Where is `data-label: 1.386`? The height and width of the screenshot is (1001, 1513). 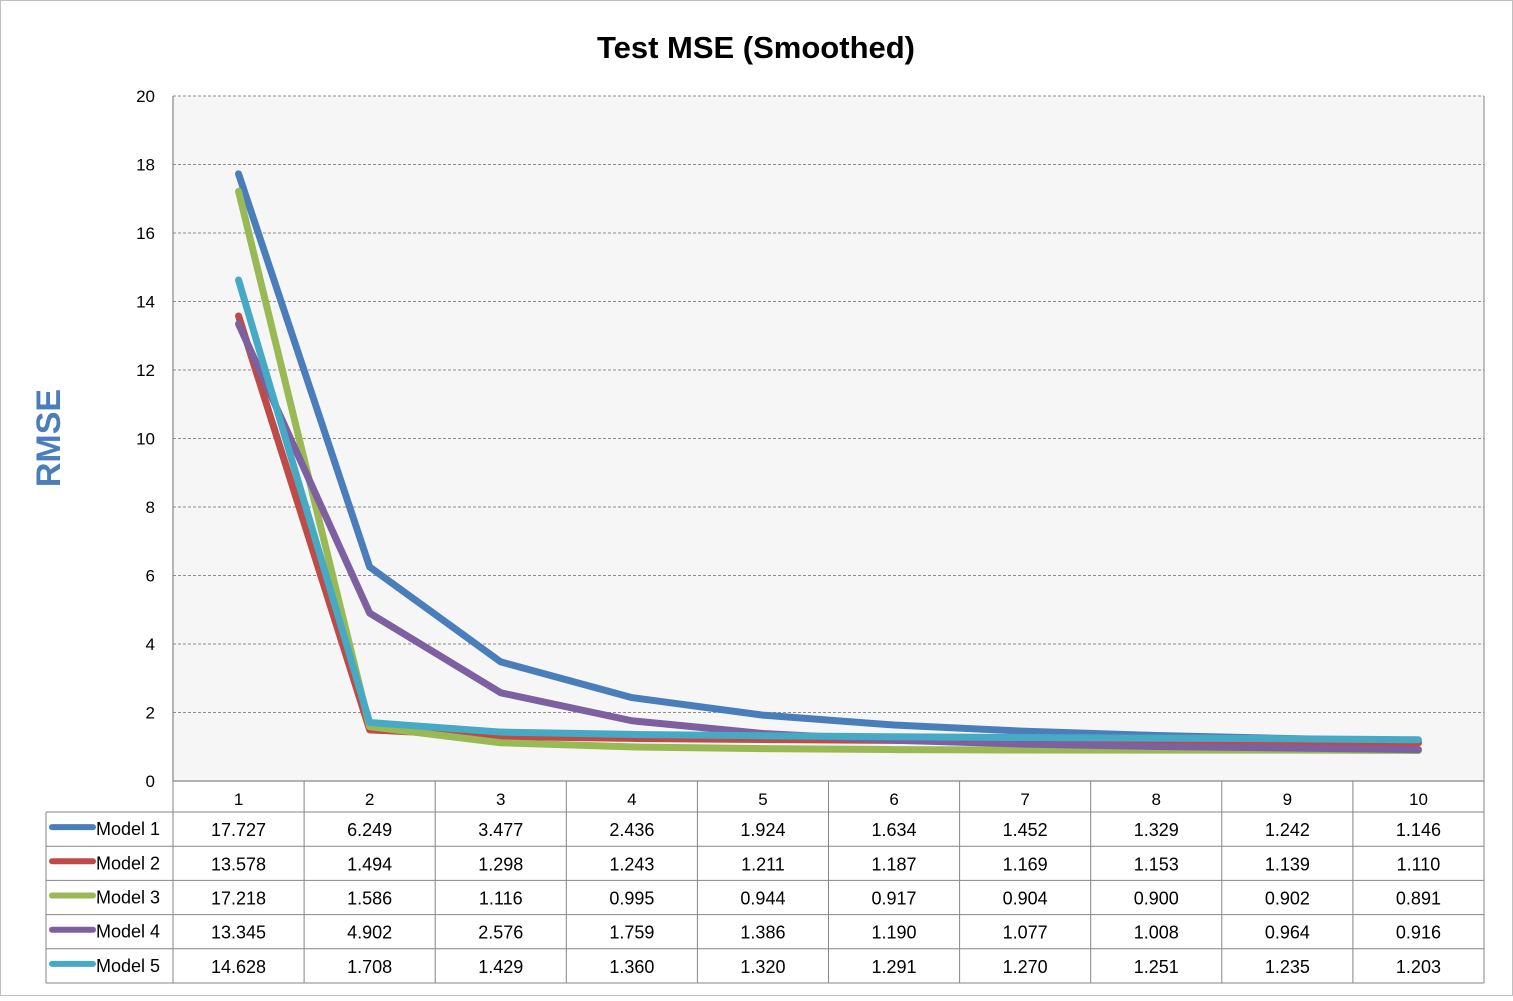
data-label: 1.386 is located at coordinates (762, 933).